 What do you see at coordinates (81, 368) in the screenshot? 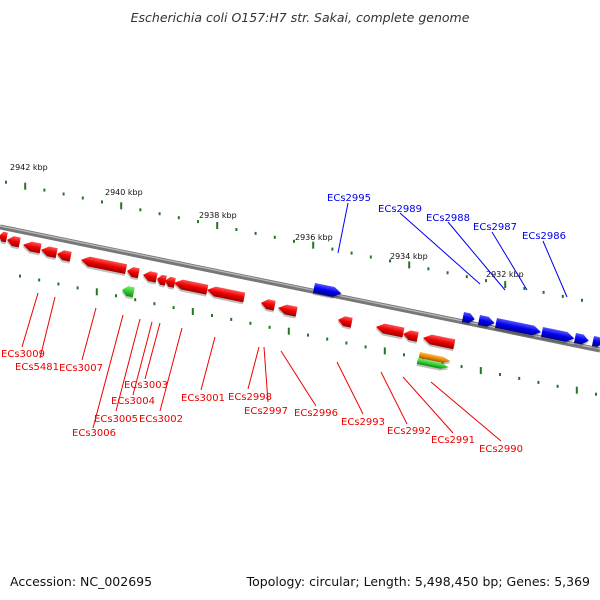
I see `gene-label-ECs3007: ECs3007` at bounding box center [81, 368].